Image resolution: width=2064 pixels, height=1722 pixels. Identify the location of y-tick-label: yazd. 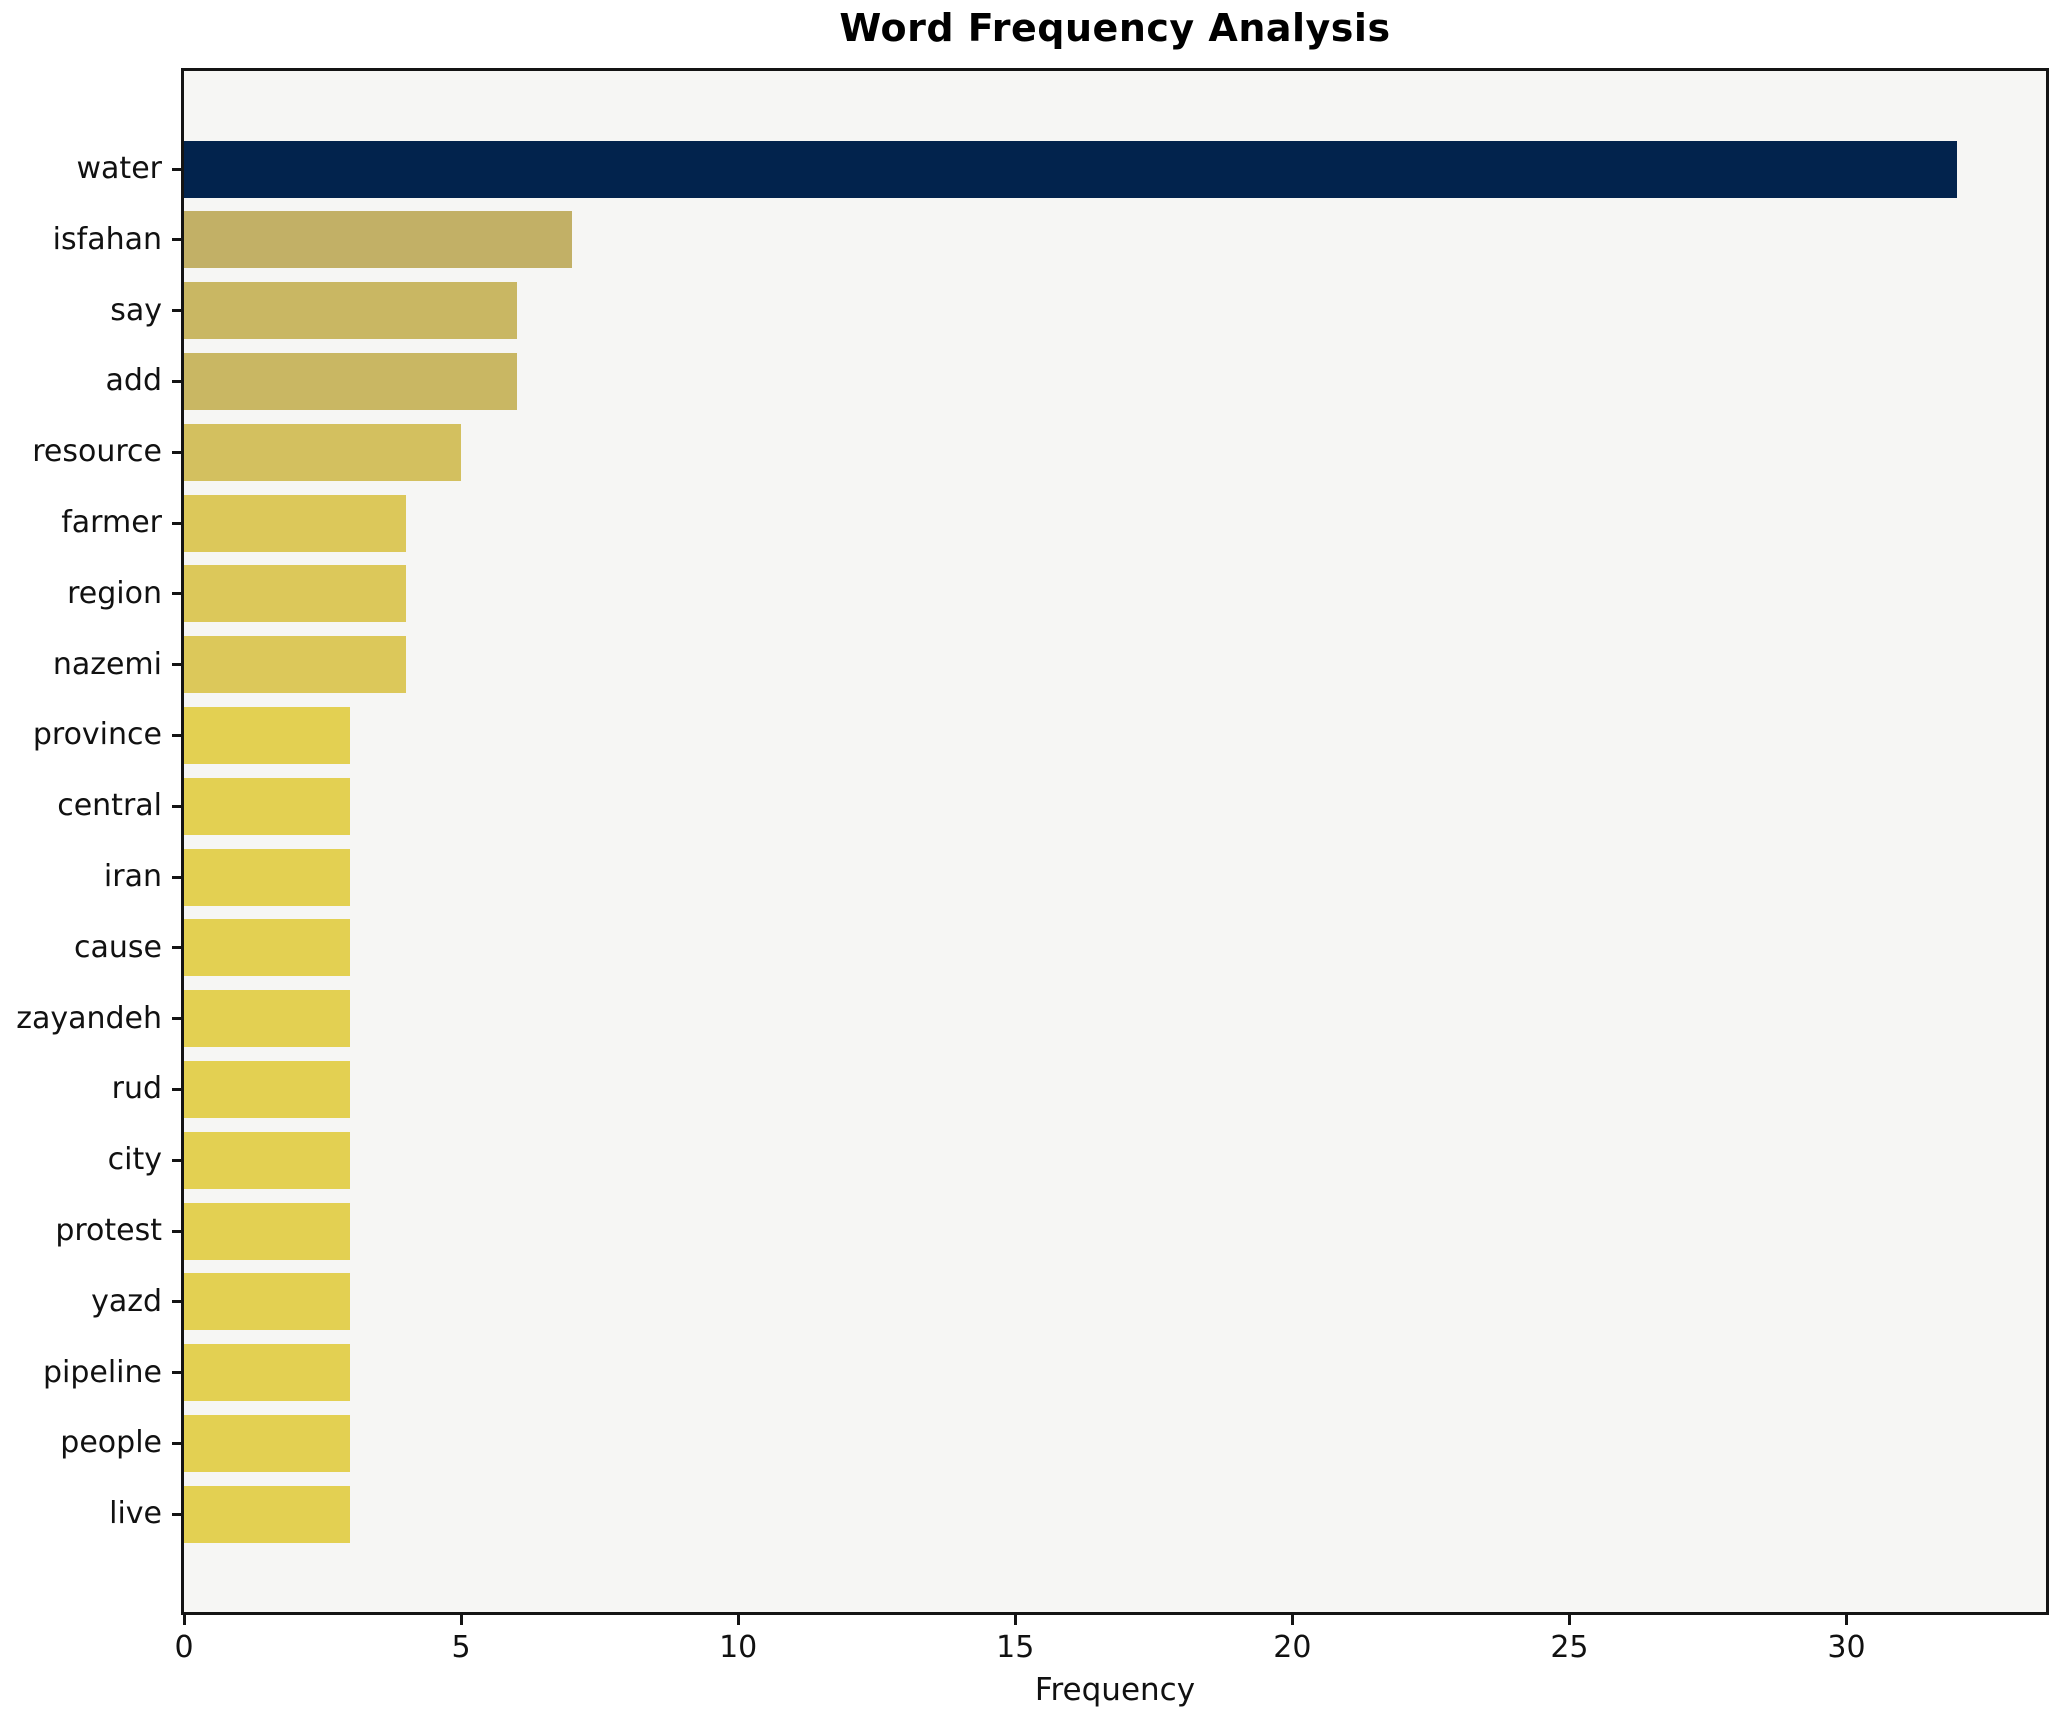
(126, 1301).